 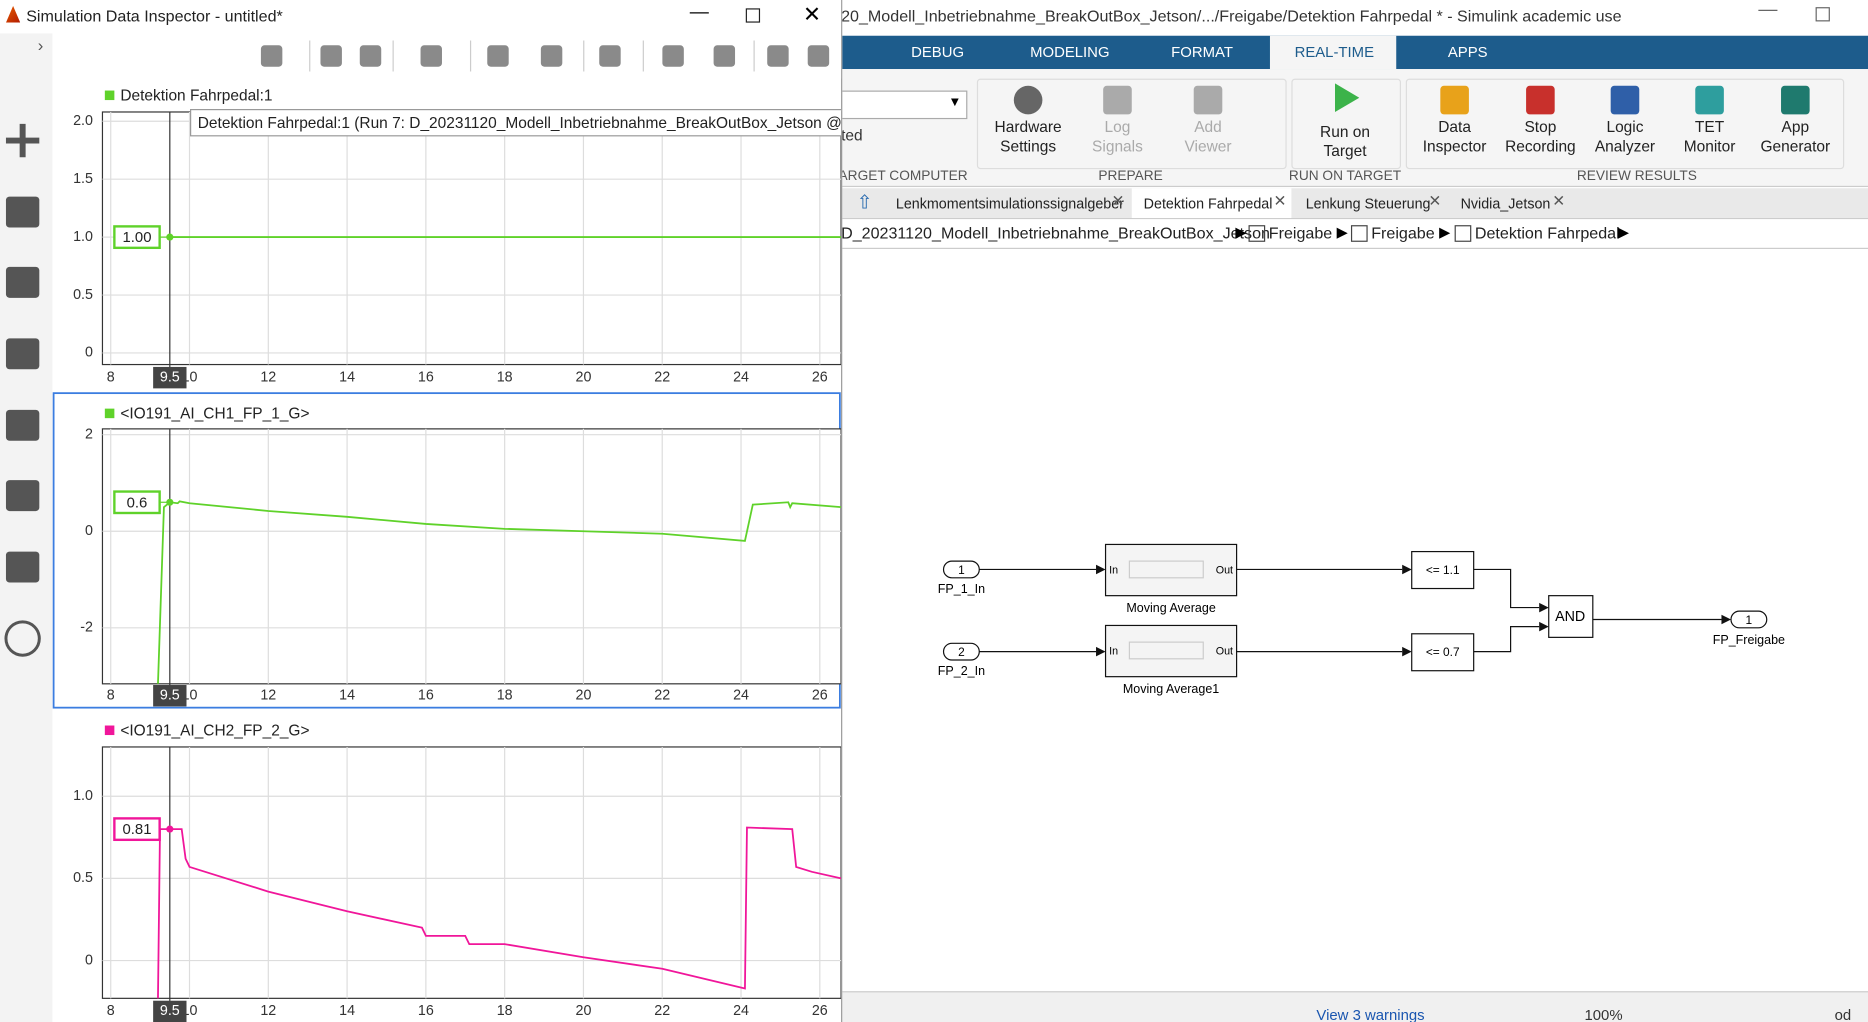 I want to click on port-label: In, so click(x=1113, y=651).